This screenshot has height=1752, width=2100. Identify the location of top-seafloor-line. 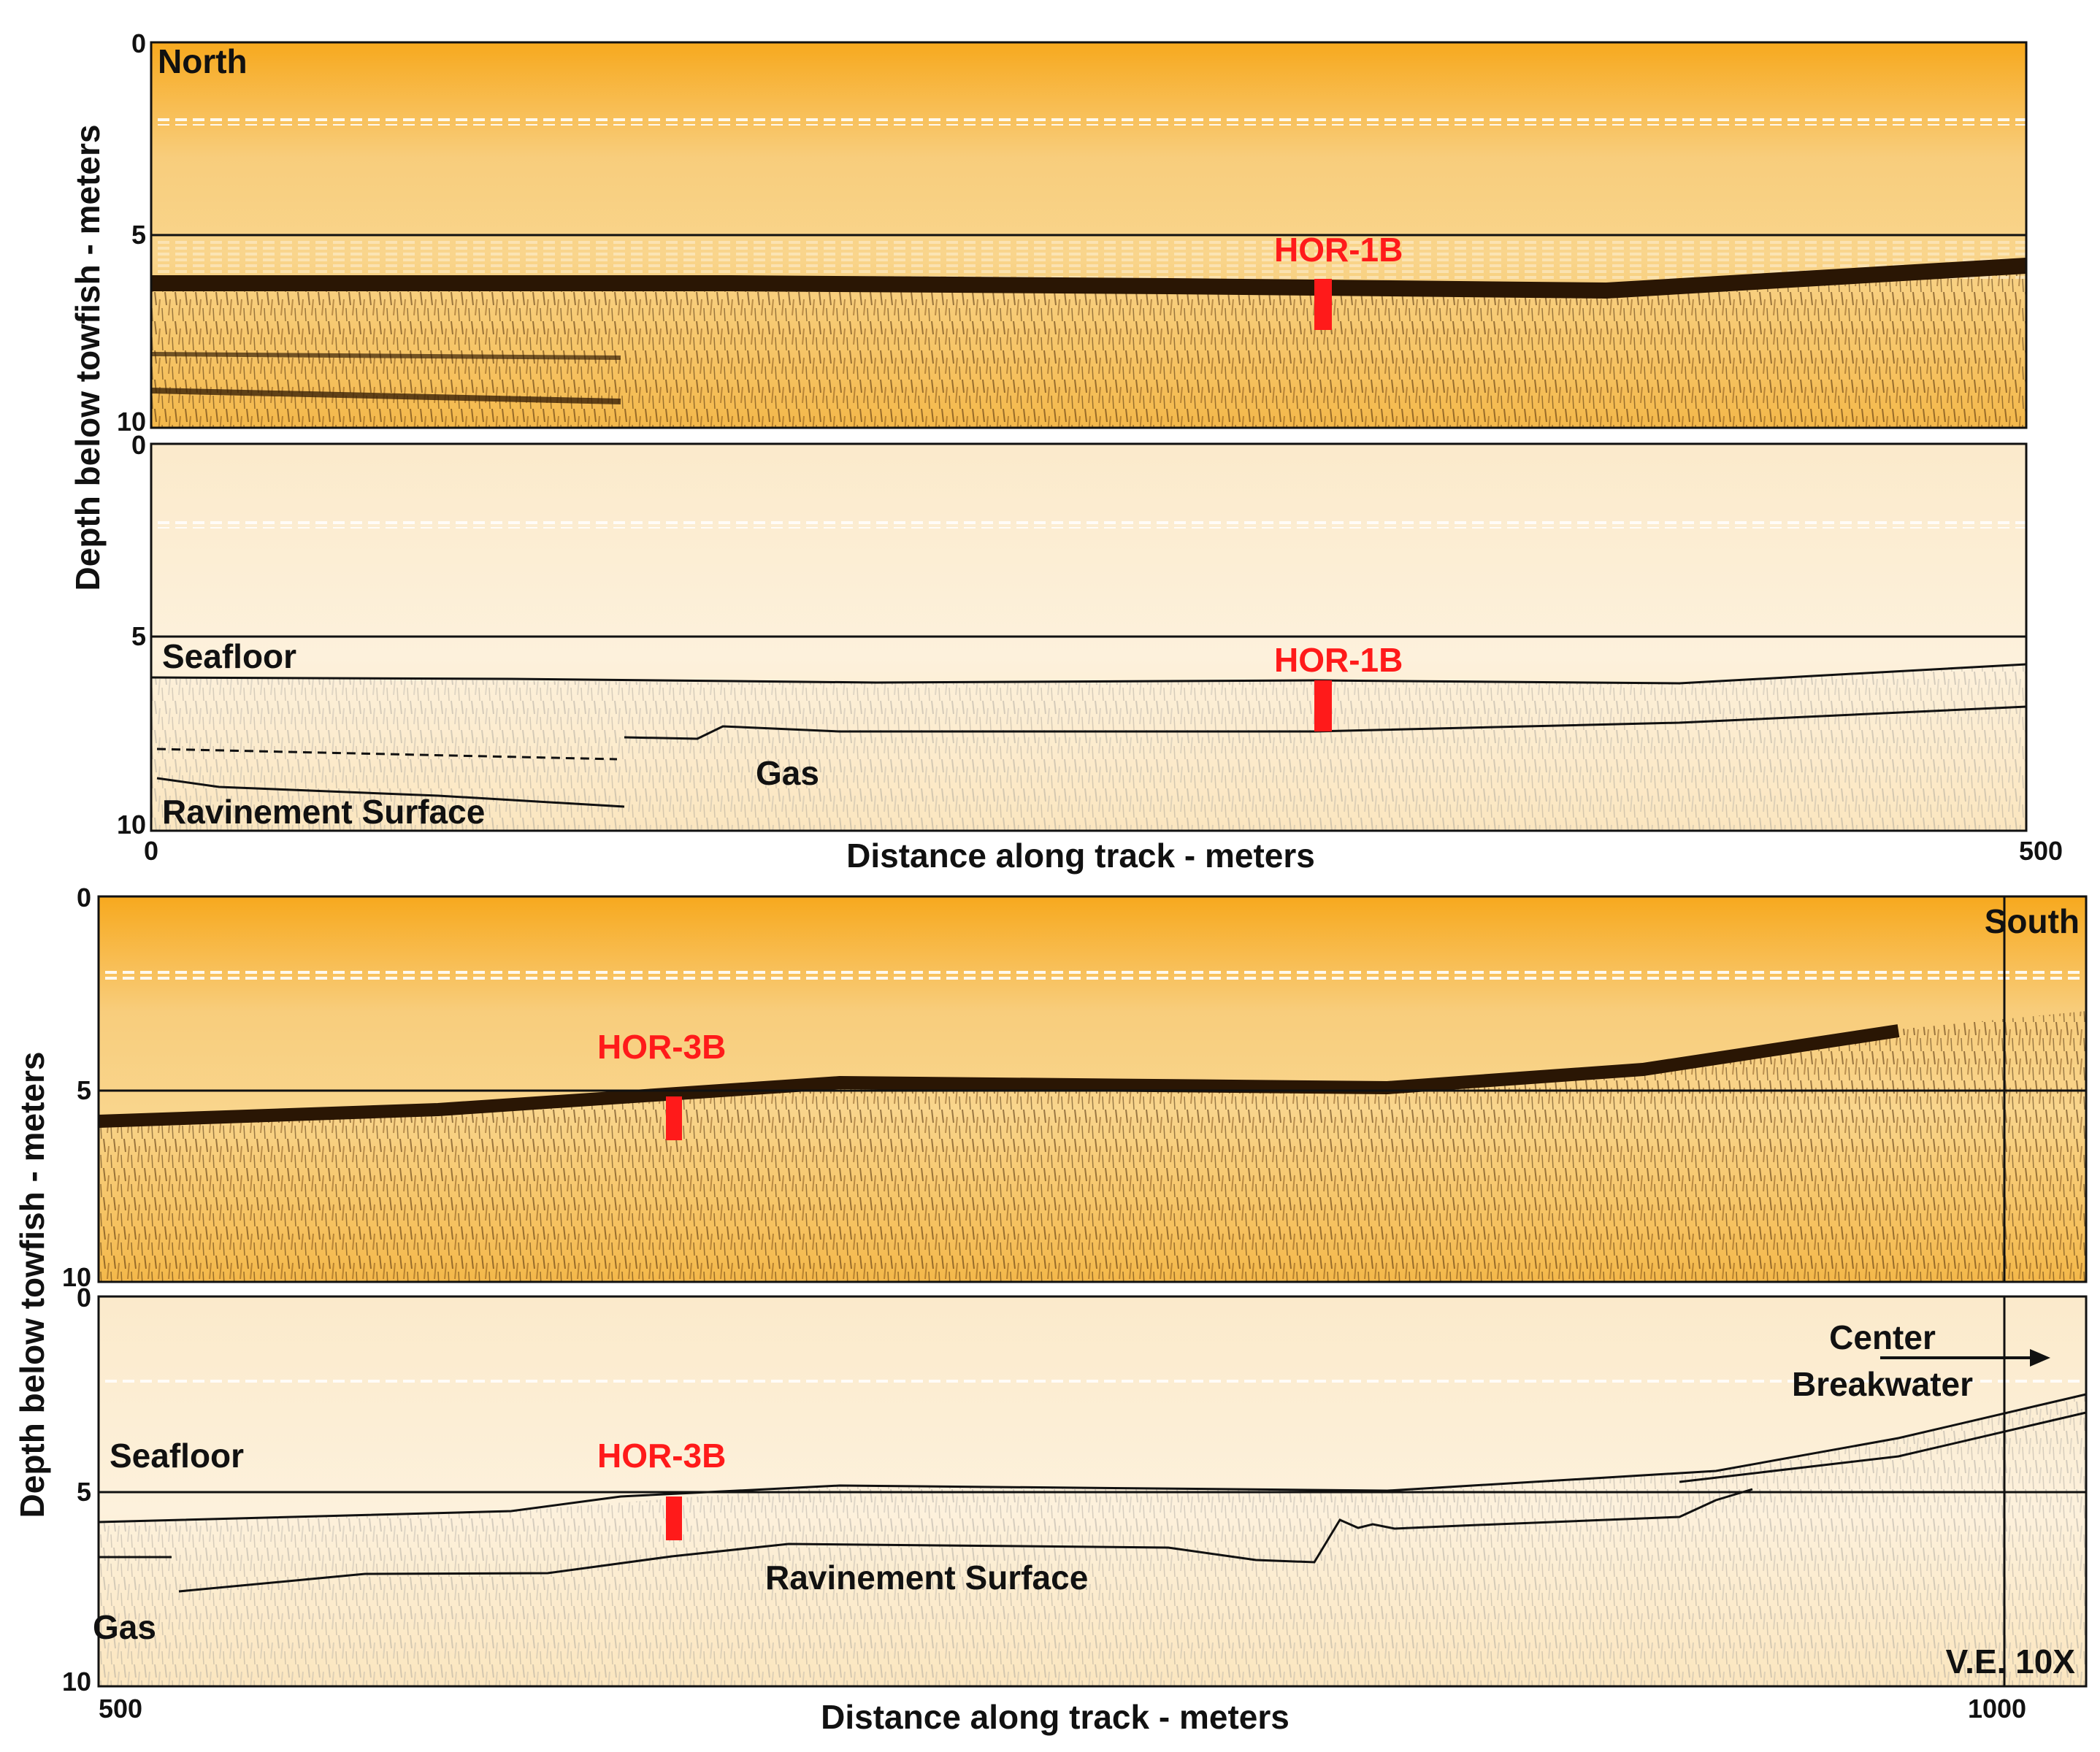
(1088, 674).